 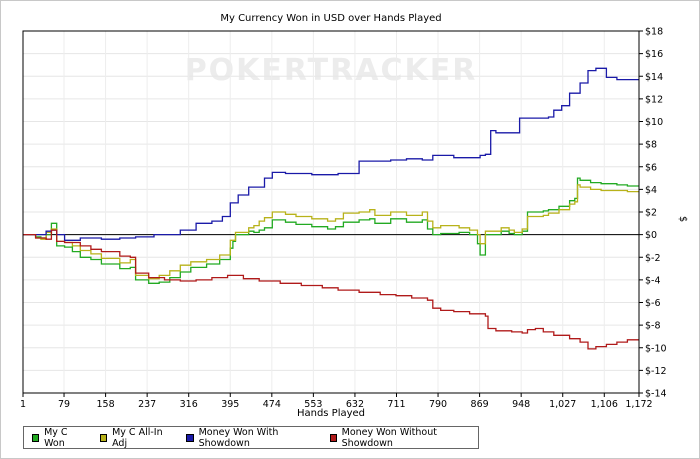 I want to click on y-tick-label: $0, so click(x=651, y=235).